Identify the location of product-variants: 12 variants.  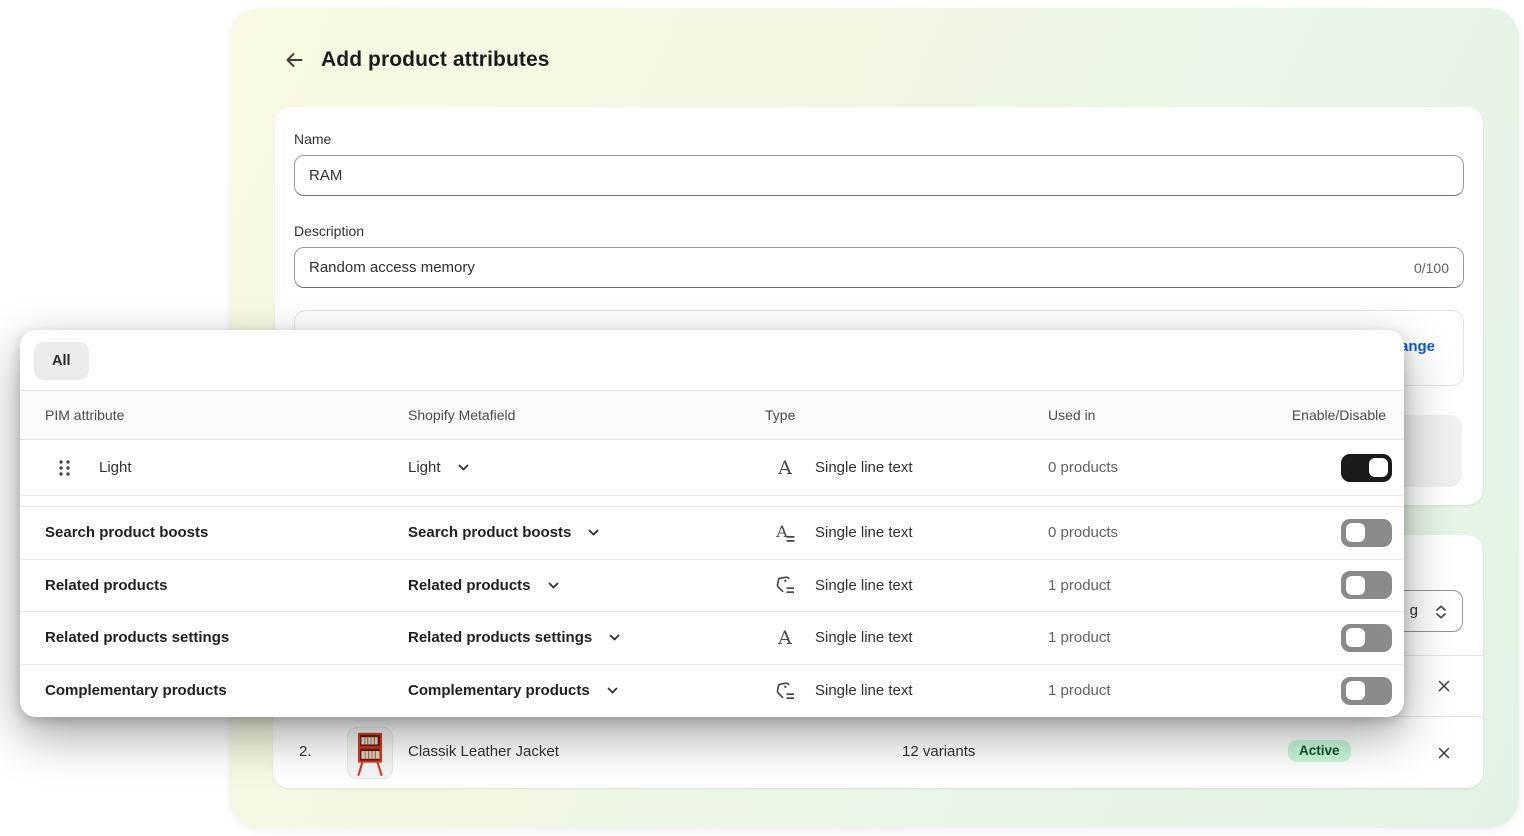
(939, 751).